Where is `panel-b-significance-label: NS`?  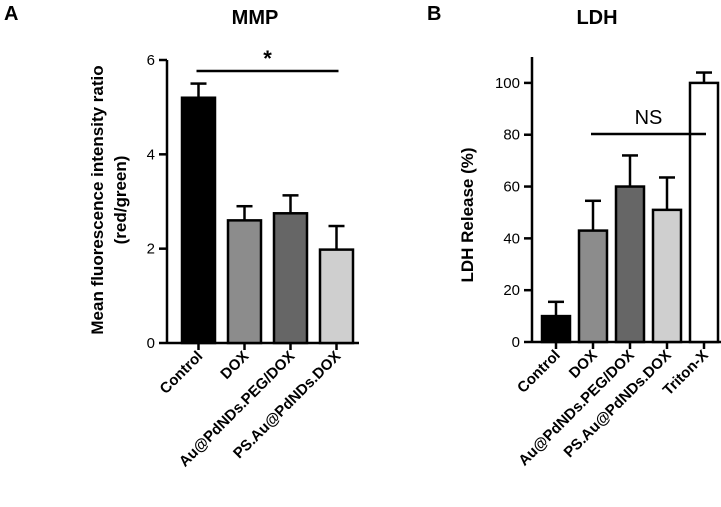 panel-b-significance-label: NS is located at coordinates (649, 118).